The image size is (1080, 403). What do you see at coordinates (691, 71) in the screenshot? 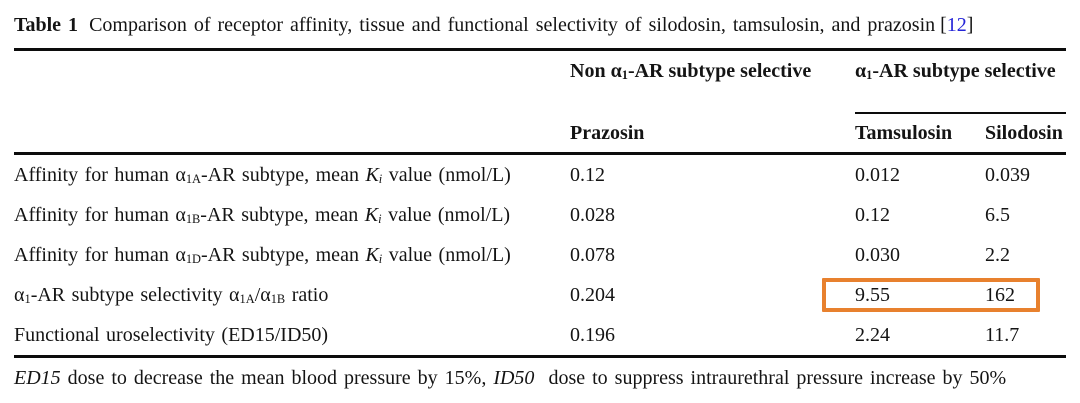
I see `group-header-non-selective: Non α1-AR subtype selective` at bounding box center [691, 71].